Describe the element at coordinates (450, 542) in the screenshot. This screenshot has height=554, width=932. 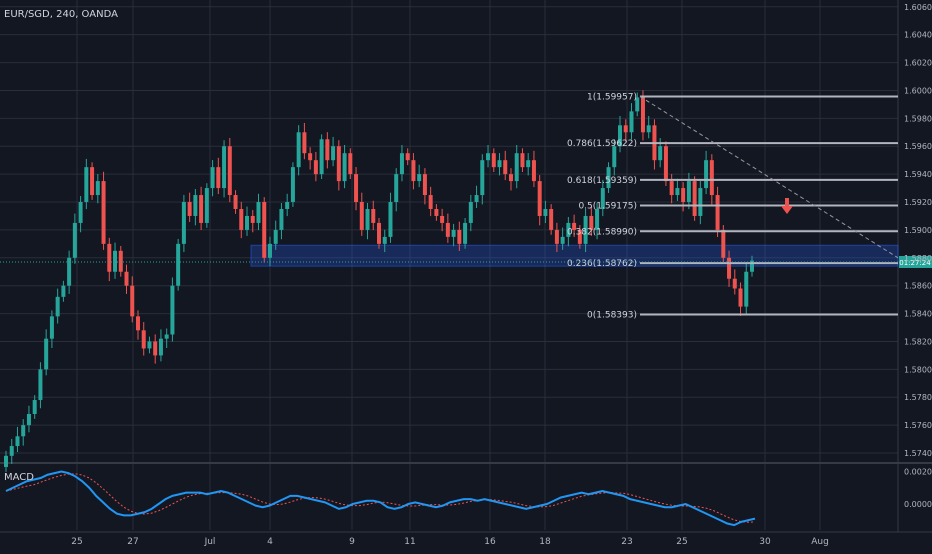
I see `time-axis: 25 27 Jul 4 9 11 16 18 23 25 30 Aug` at that location.